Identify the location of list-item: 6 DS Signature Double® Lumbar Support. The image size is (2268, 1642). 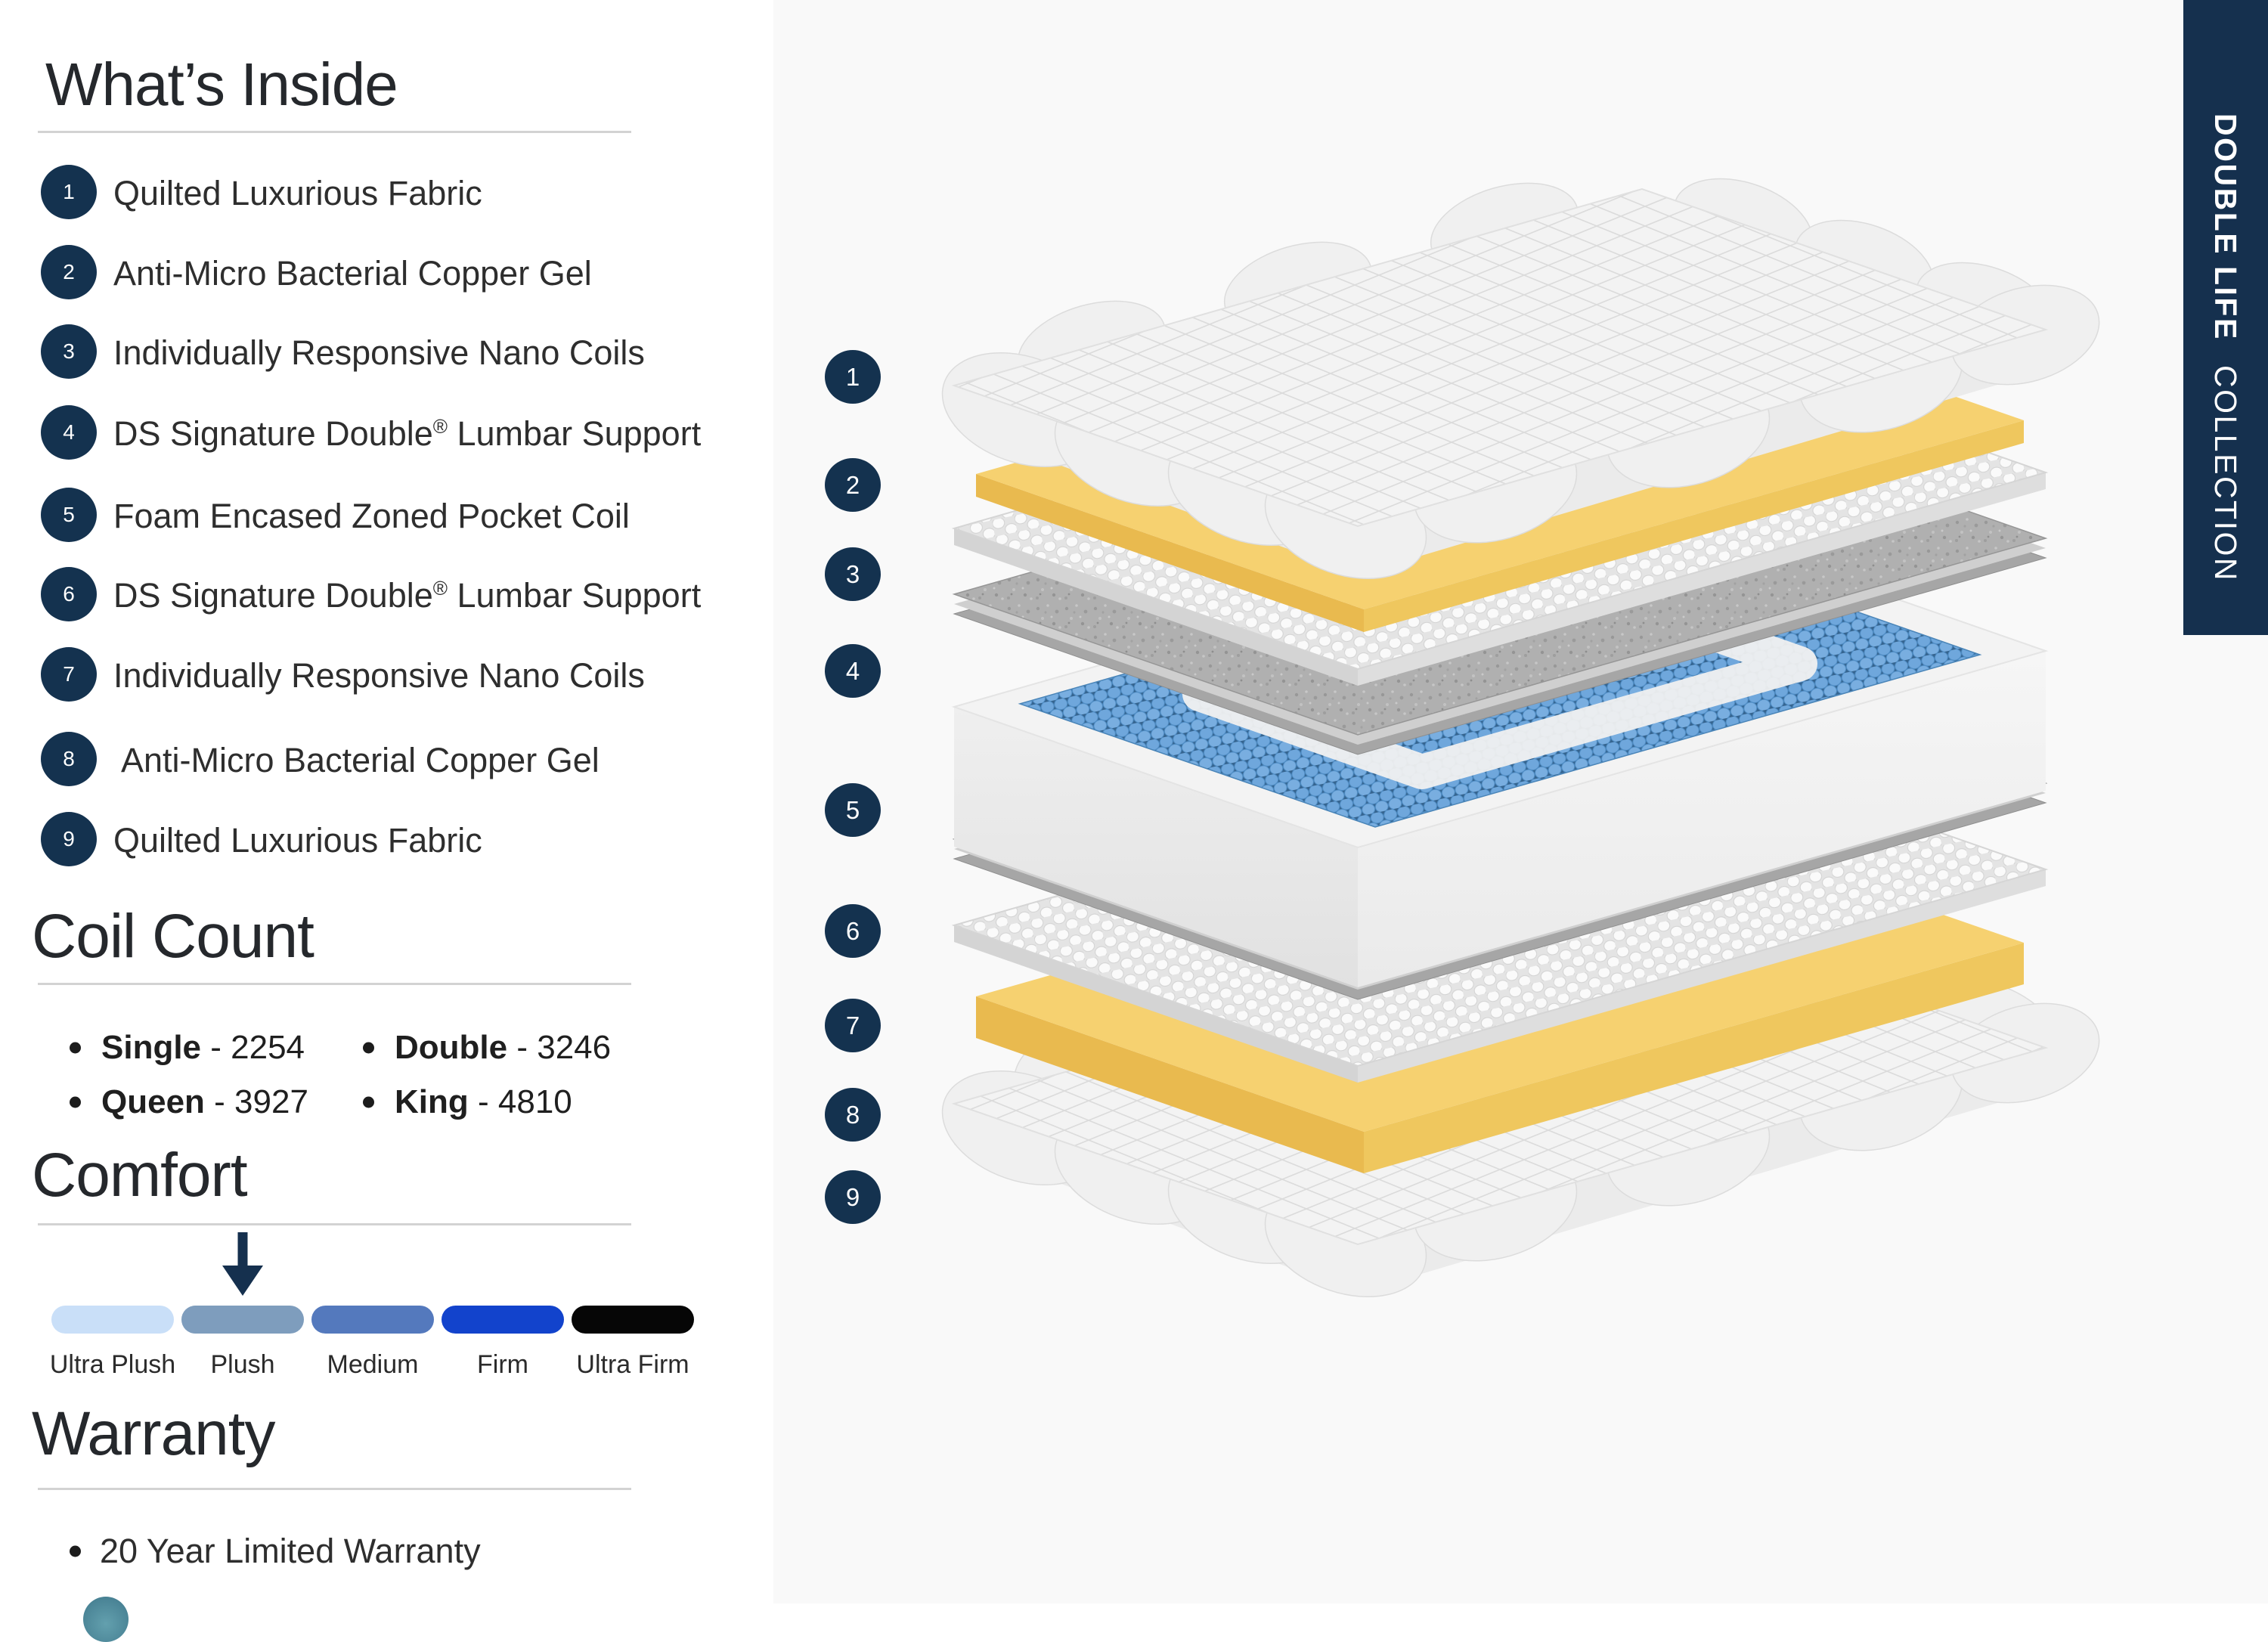
(378, 595).